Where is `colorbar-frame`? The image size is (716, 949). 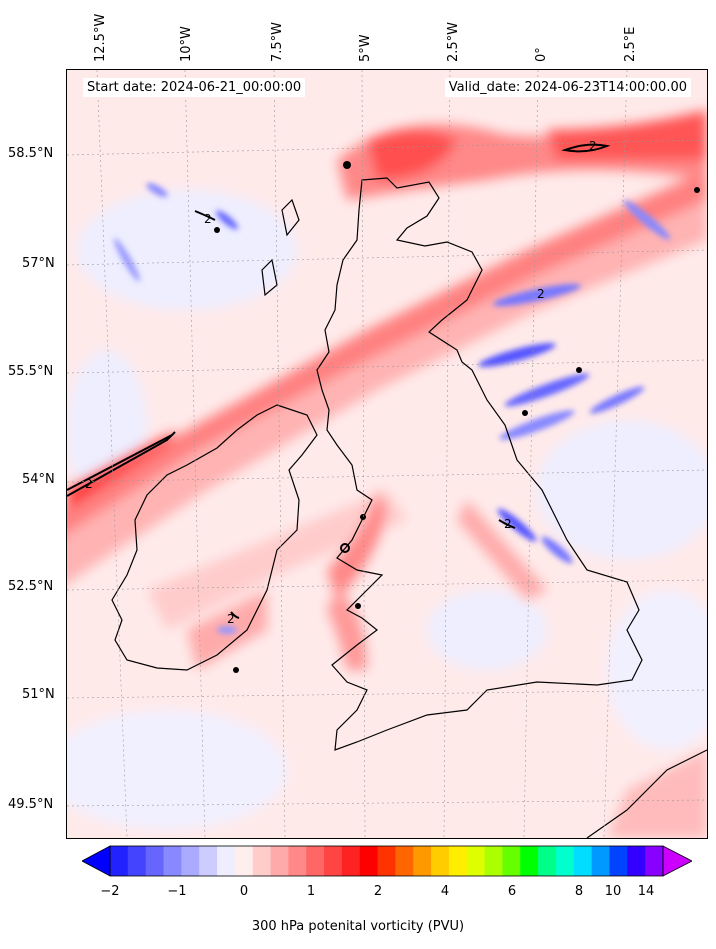
colorbar-frame is located at coordinates (386, 861).